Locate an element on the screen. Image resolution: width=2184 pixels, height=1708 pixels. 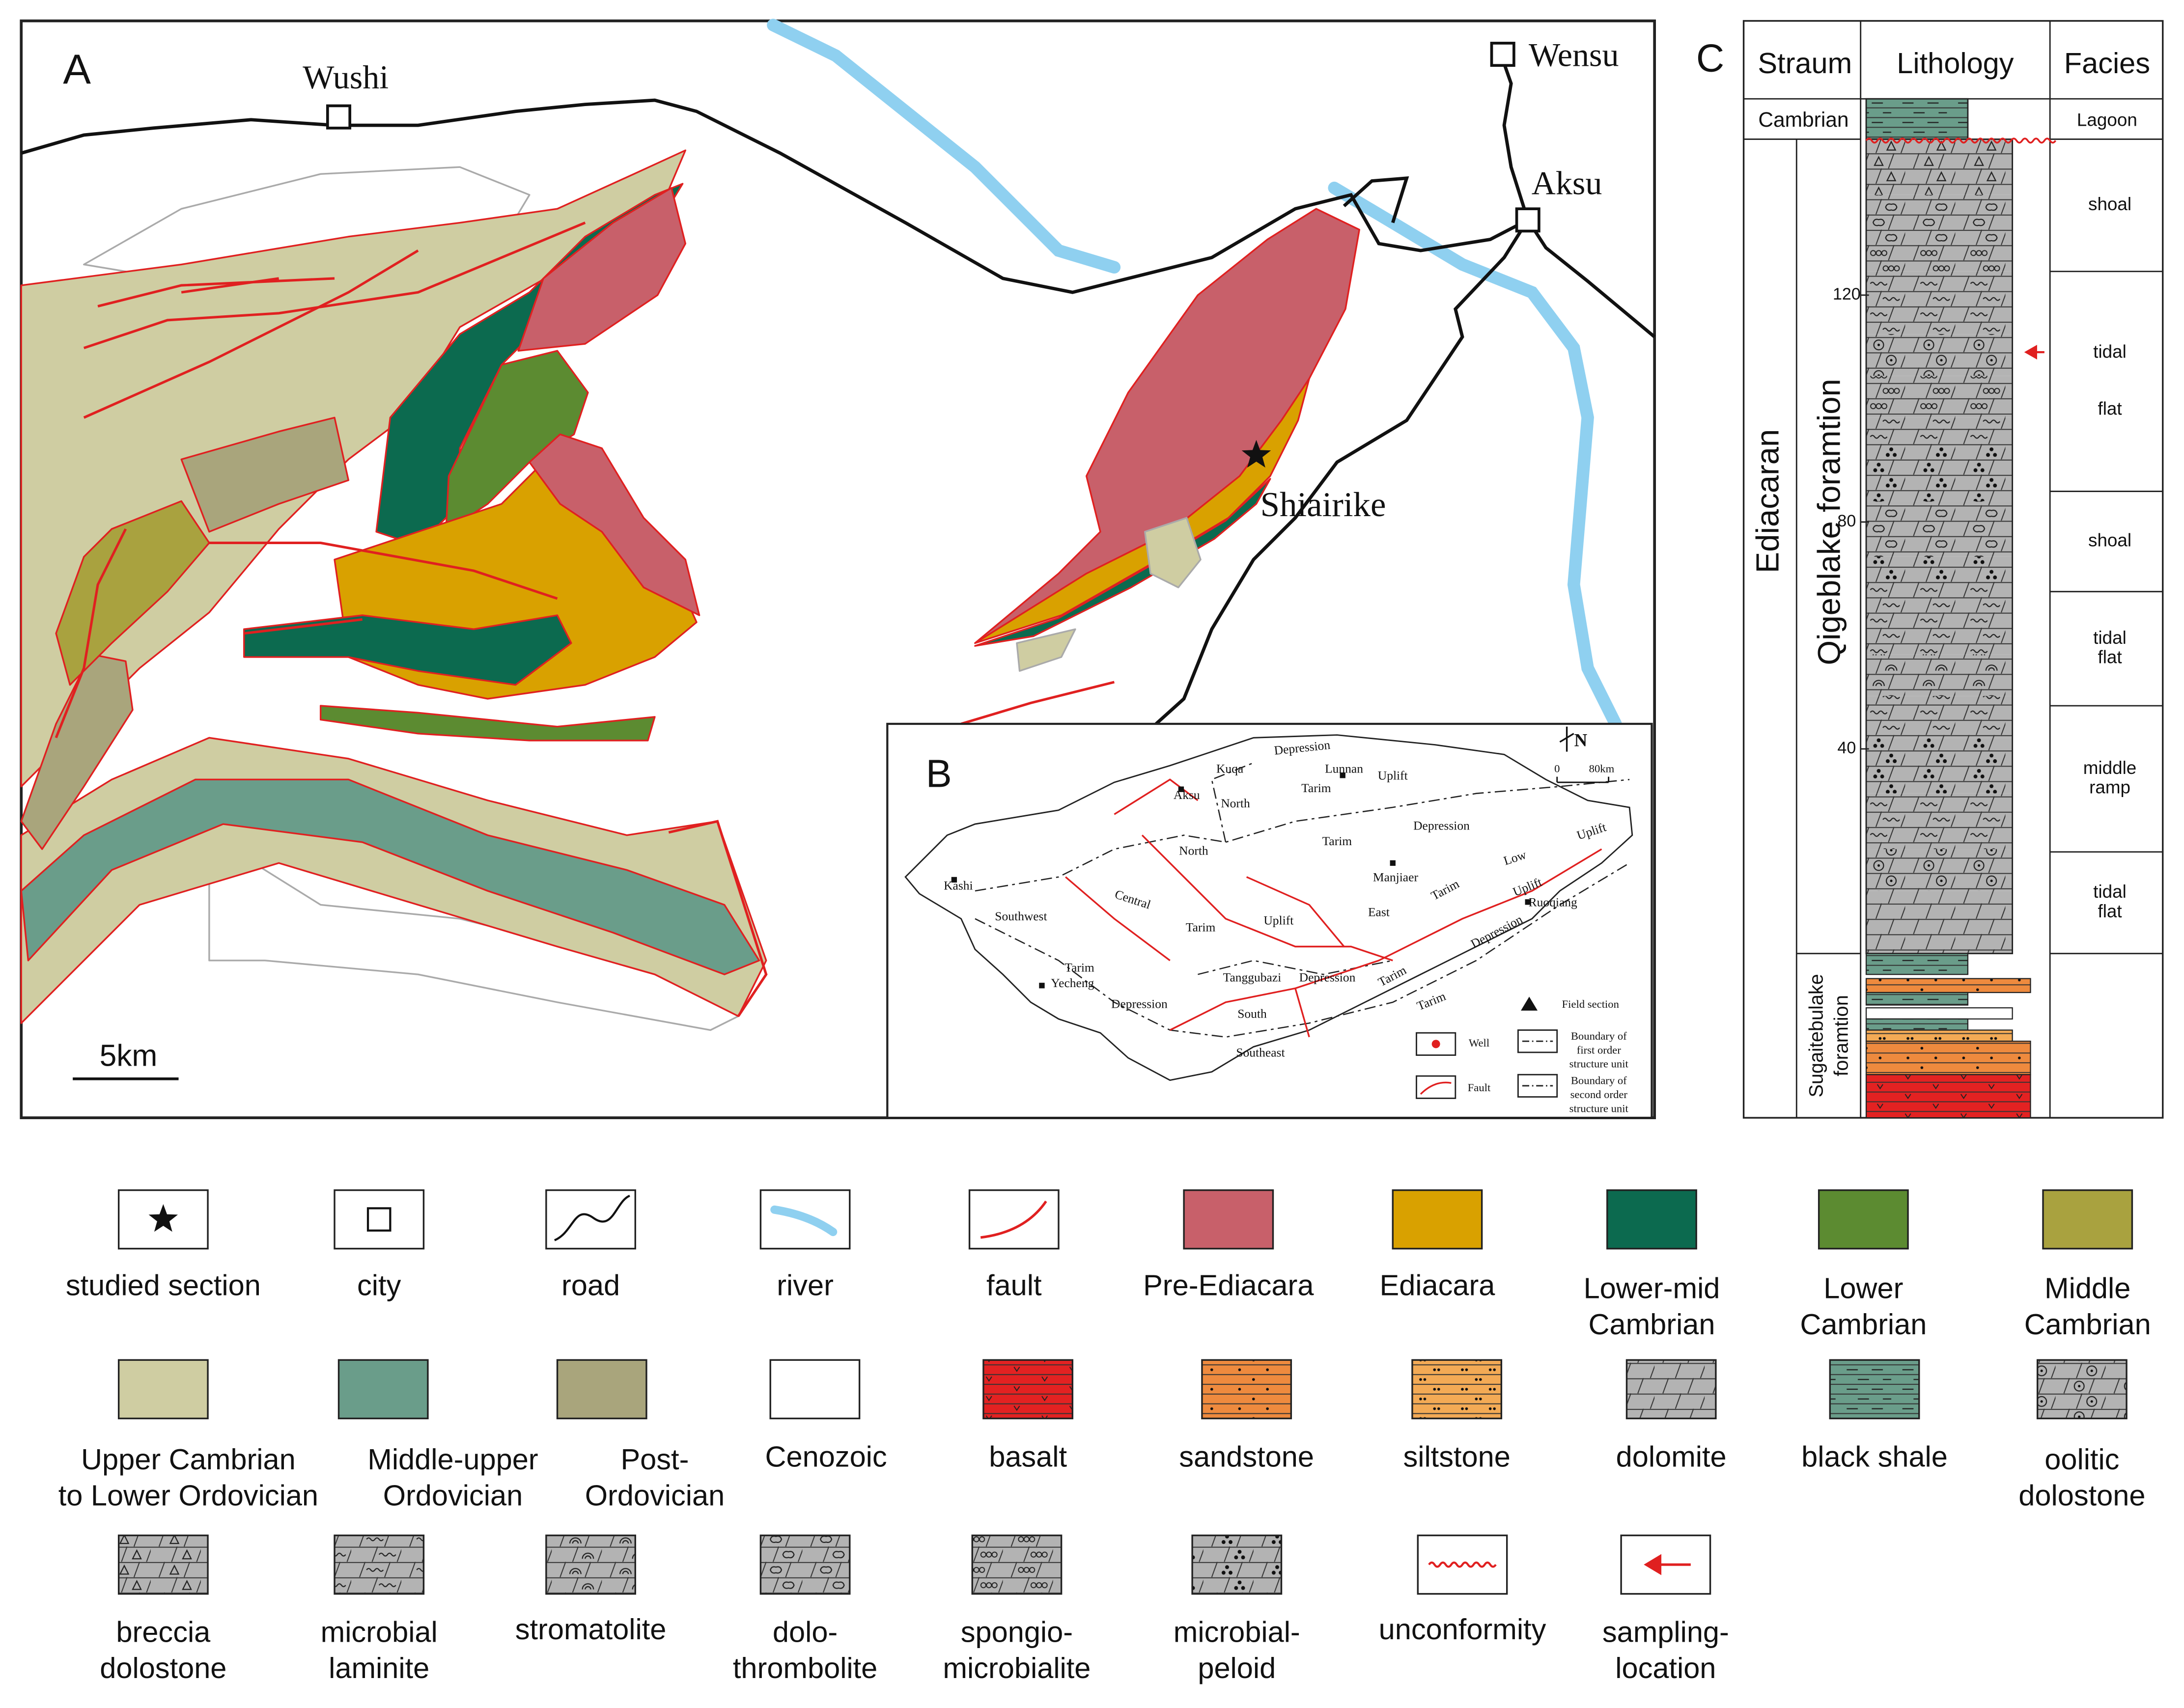
legend-label: black shale is located at coordinates (1874, 1456).